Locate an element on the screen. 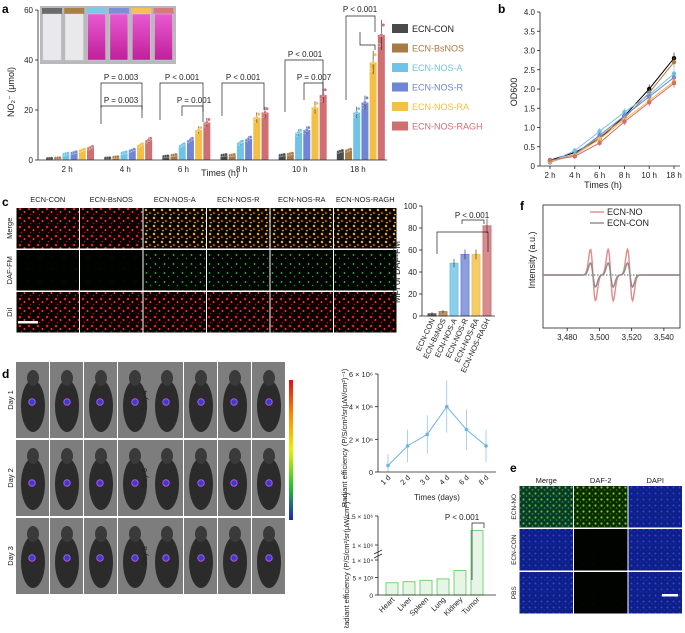 This screenshot has height=633, width=685. cbar-ytick-label: 20 is located at coordinates (412, 294).